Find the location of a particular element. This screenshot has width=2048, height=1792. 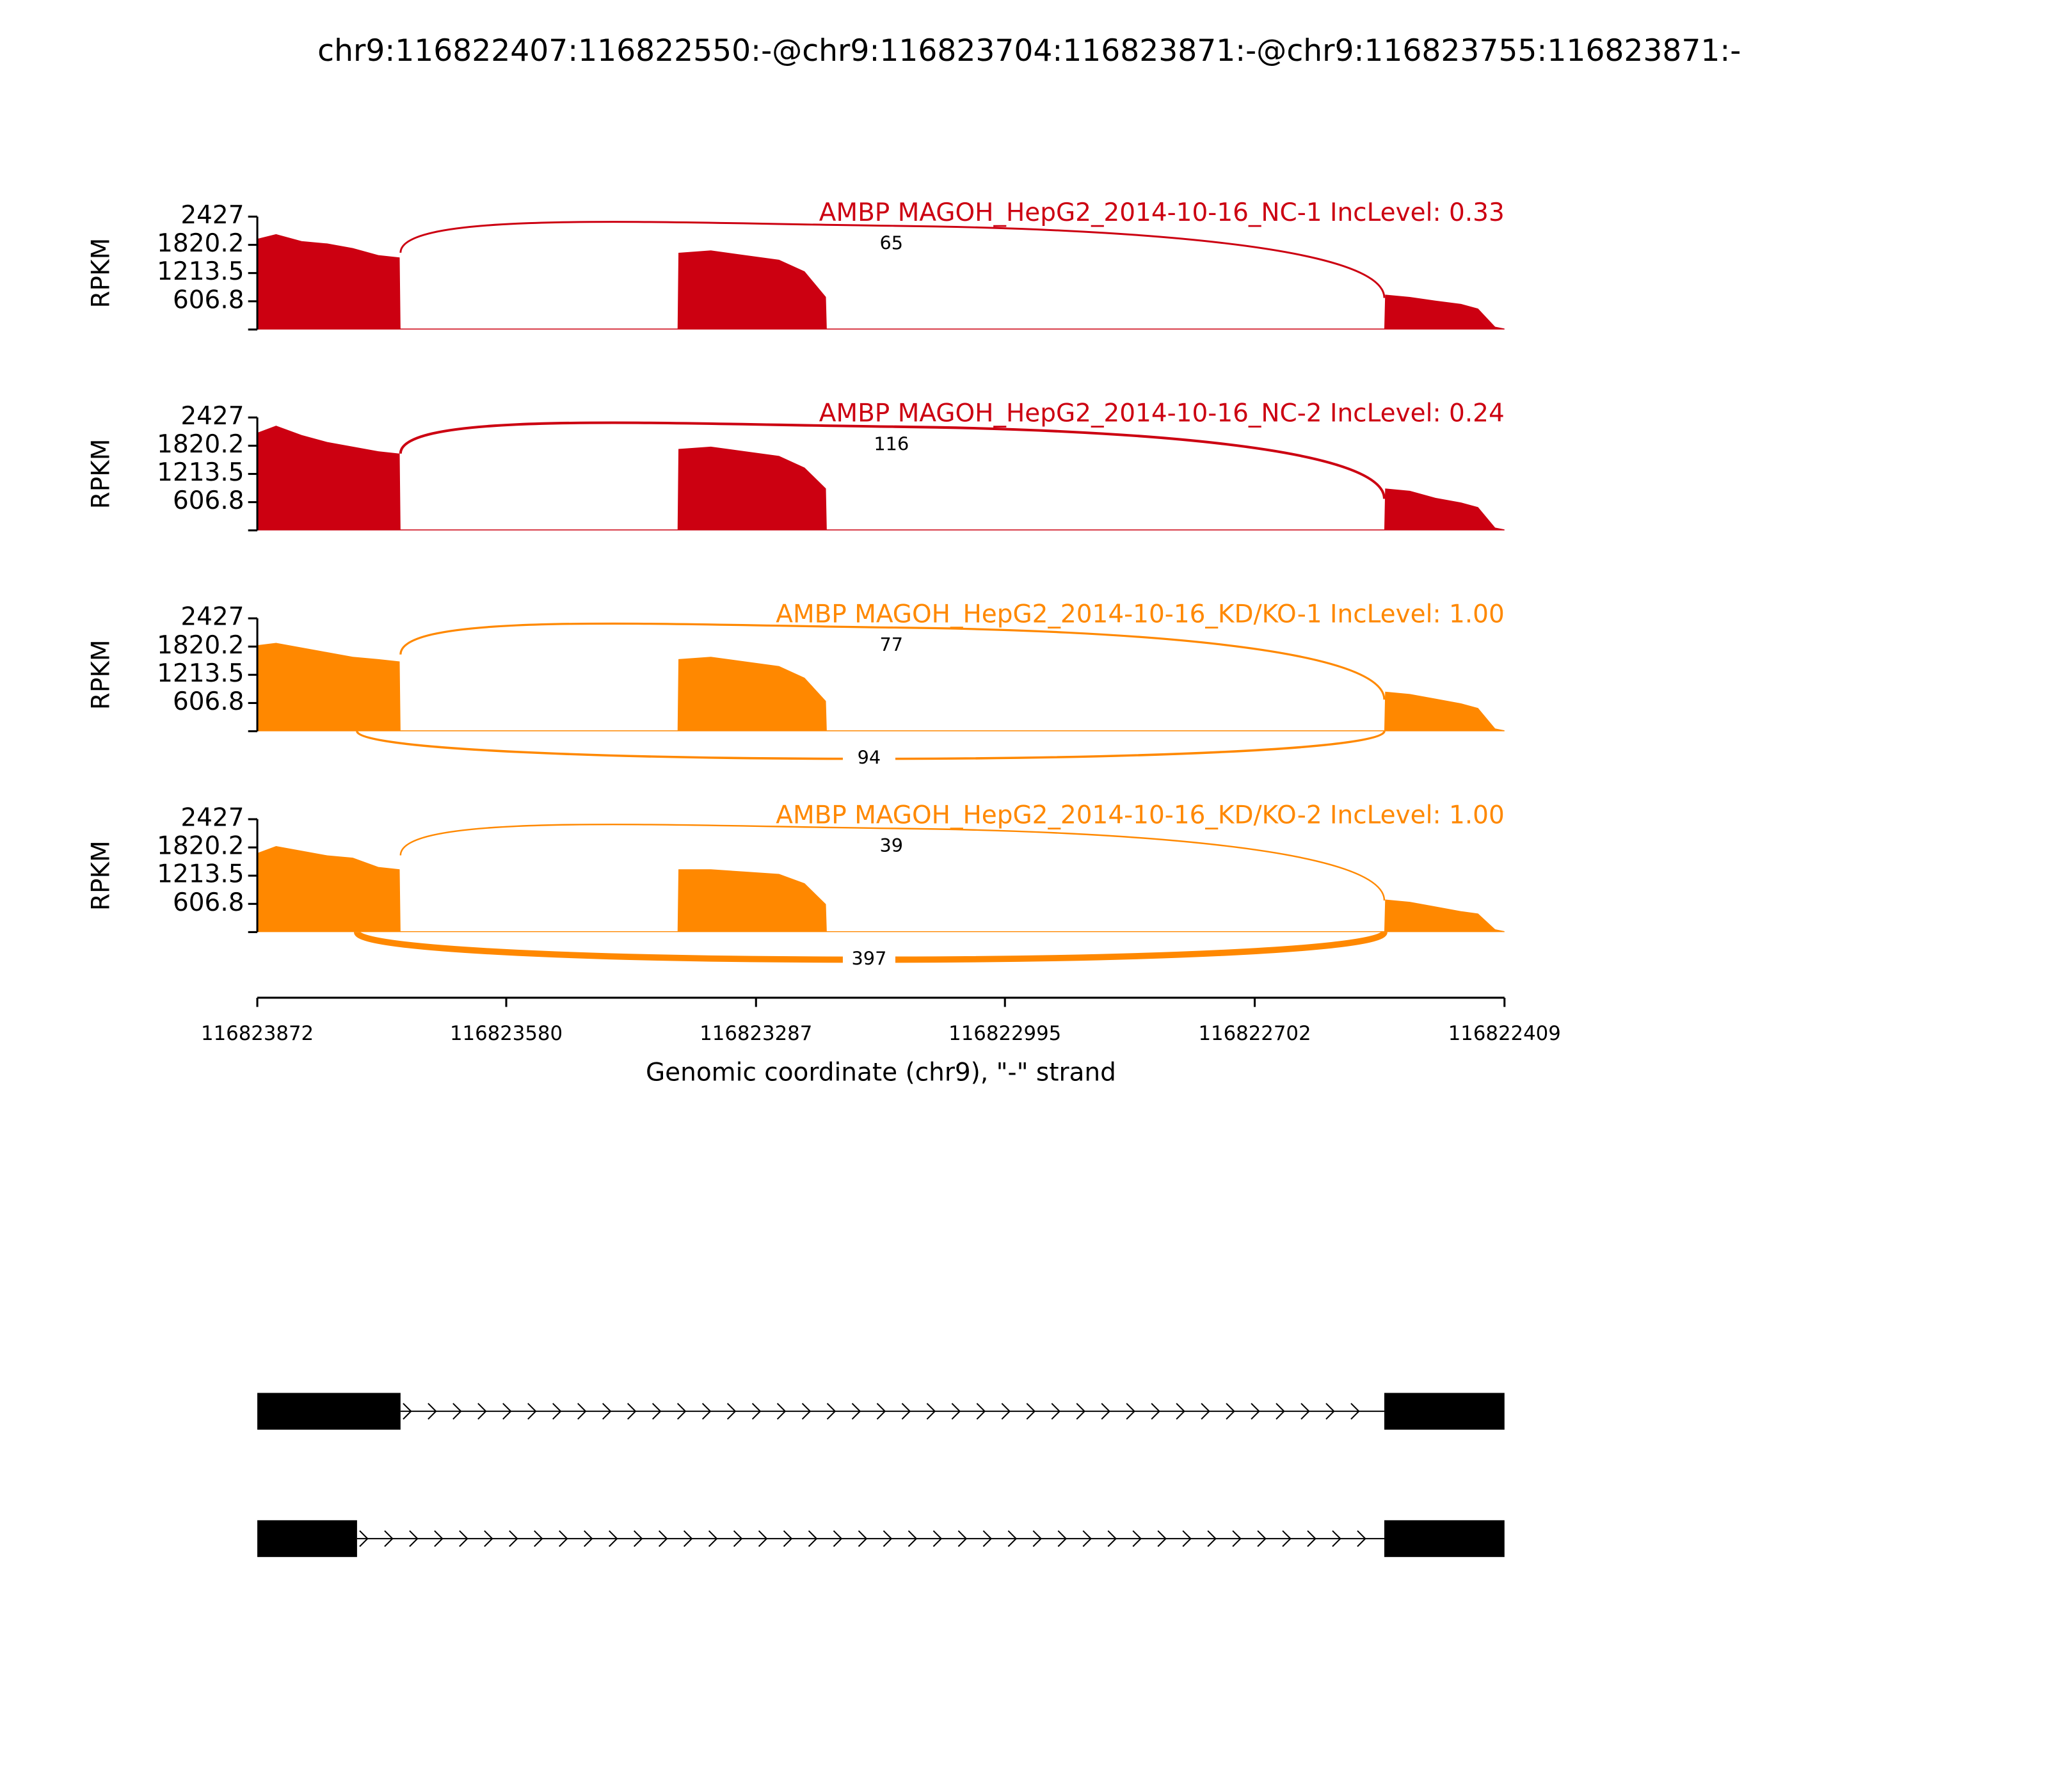

junction-label: 397 is located at coordinates (869, 958).